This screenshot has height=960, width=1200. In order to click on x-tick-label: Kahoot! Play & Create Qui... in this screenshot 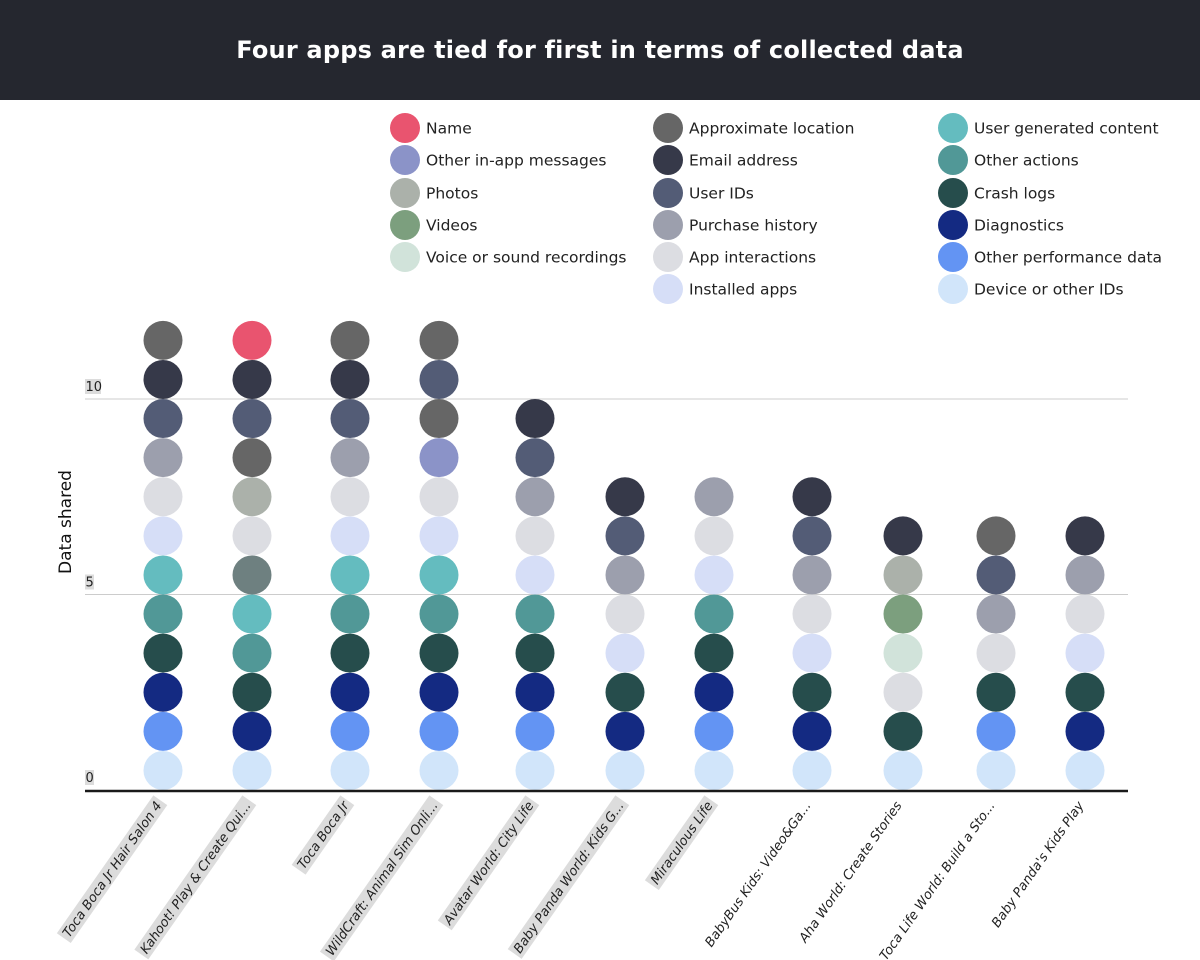, I will do `click(196, 878)`.